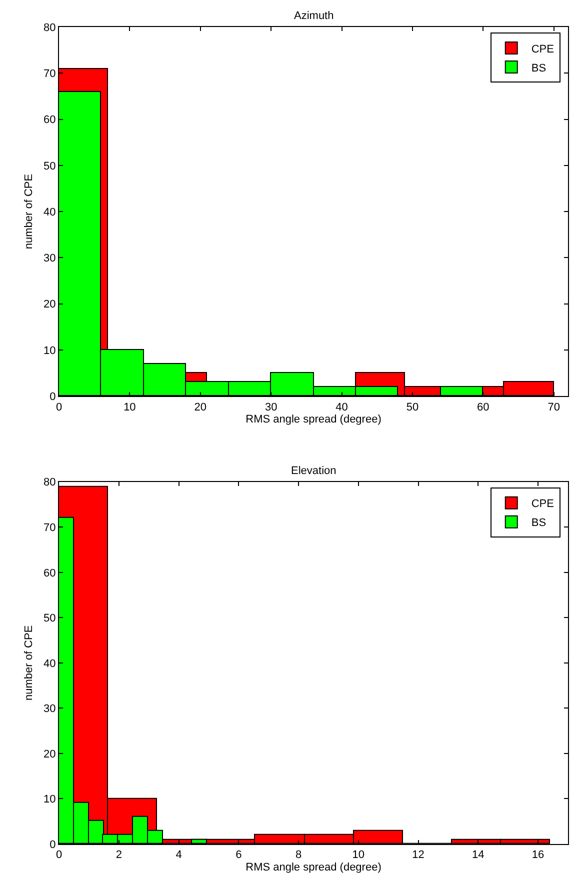 The width and height of the screenshot is (581, 883). I want to click on x-tick-label: 70, so click(554, 407).